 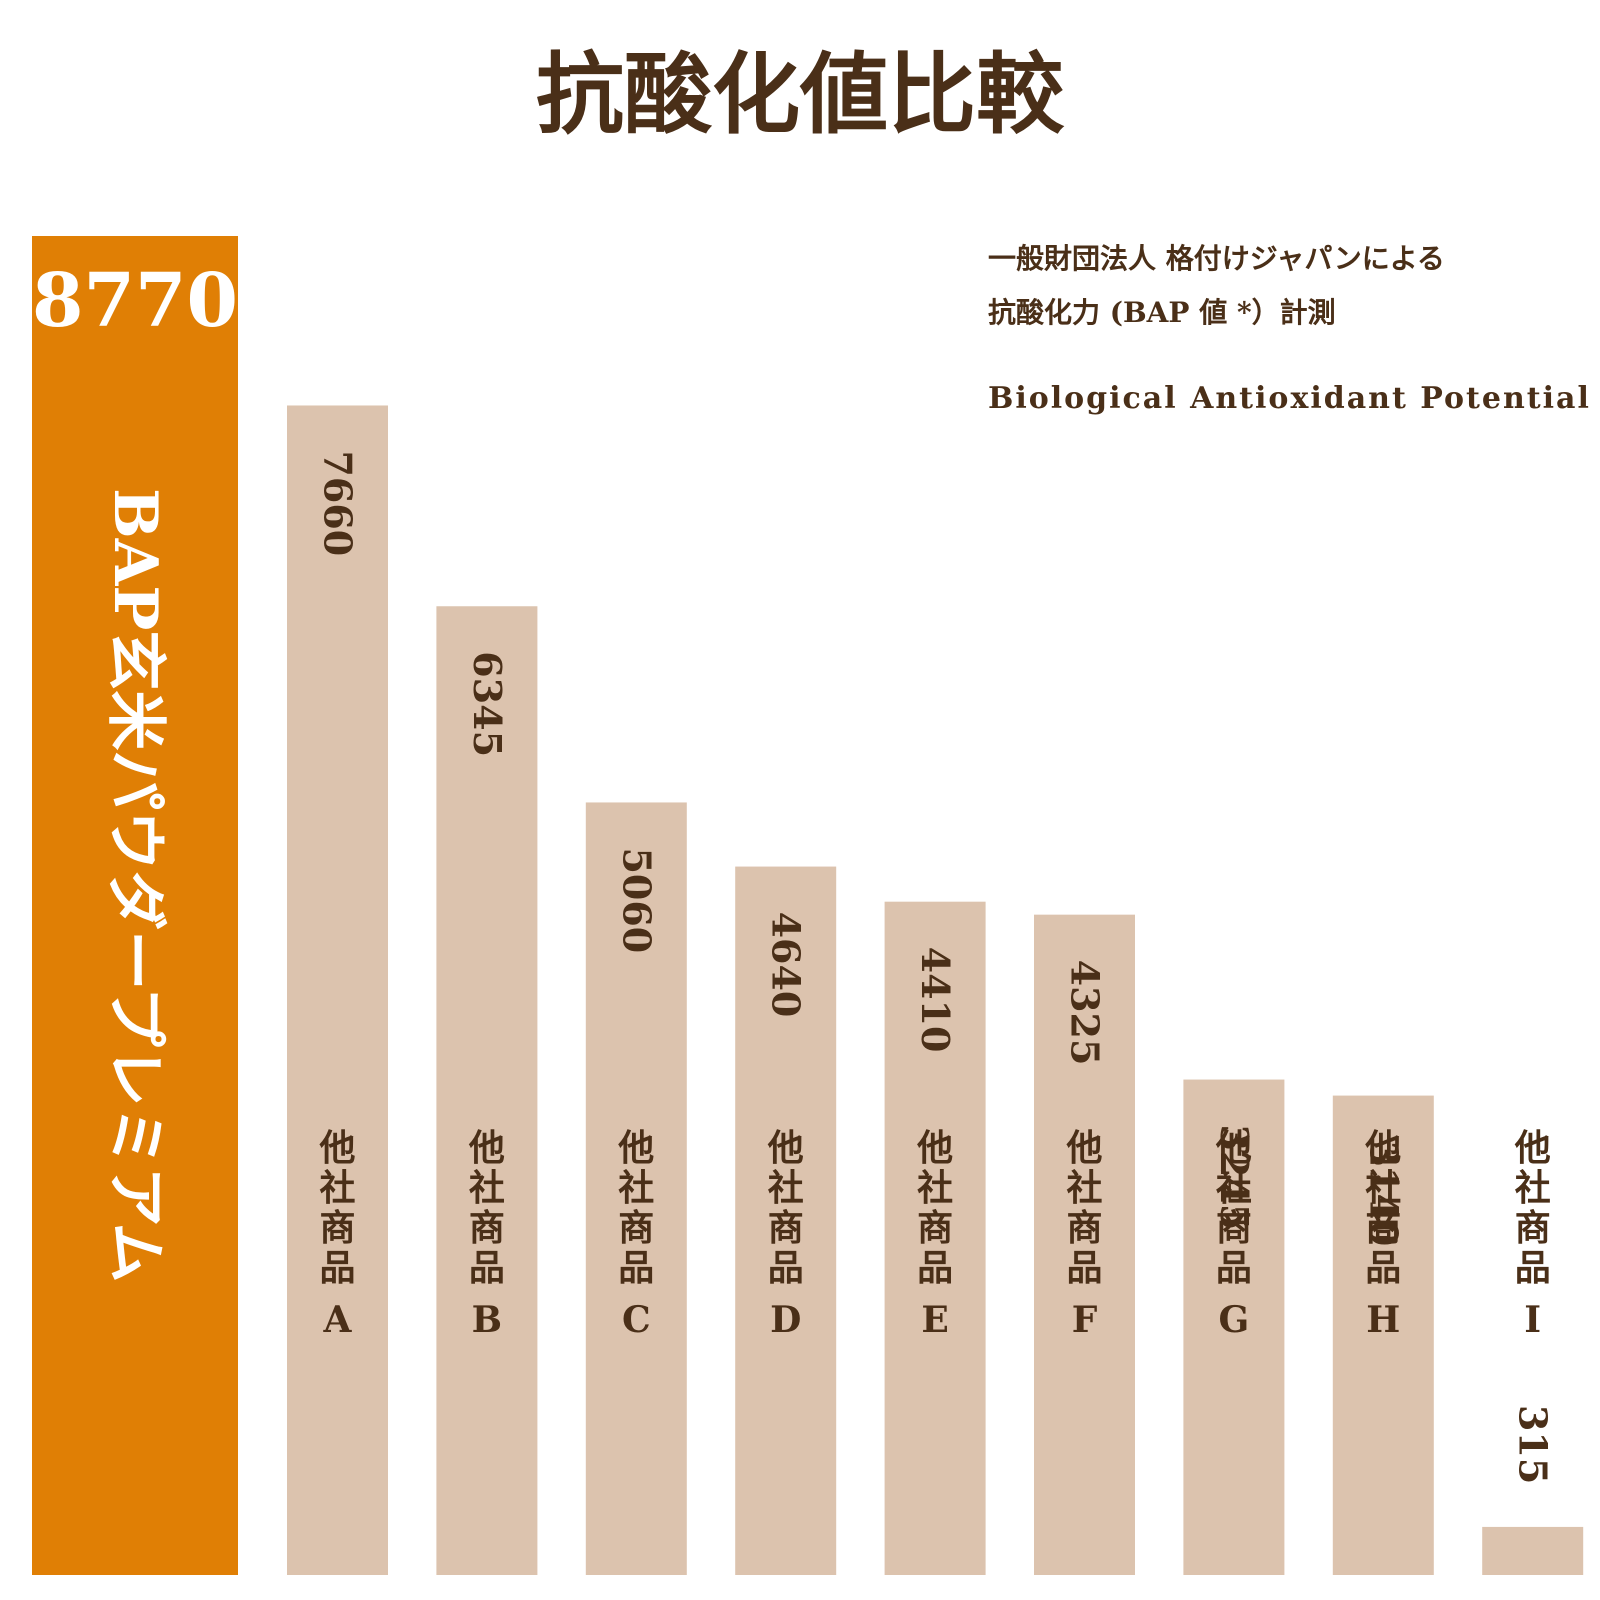 I want to click on category-label-7: 他社商品 H, so click(x=1382, y=1234).